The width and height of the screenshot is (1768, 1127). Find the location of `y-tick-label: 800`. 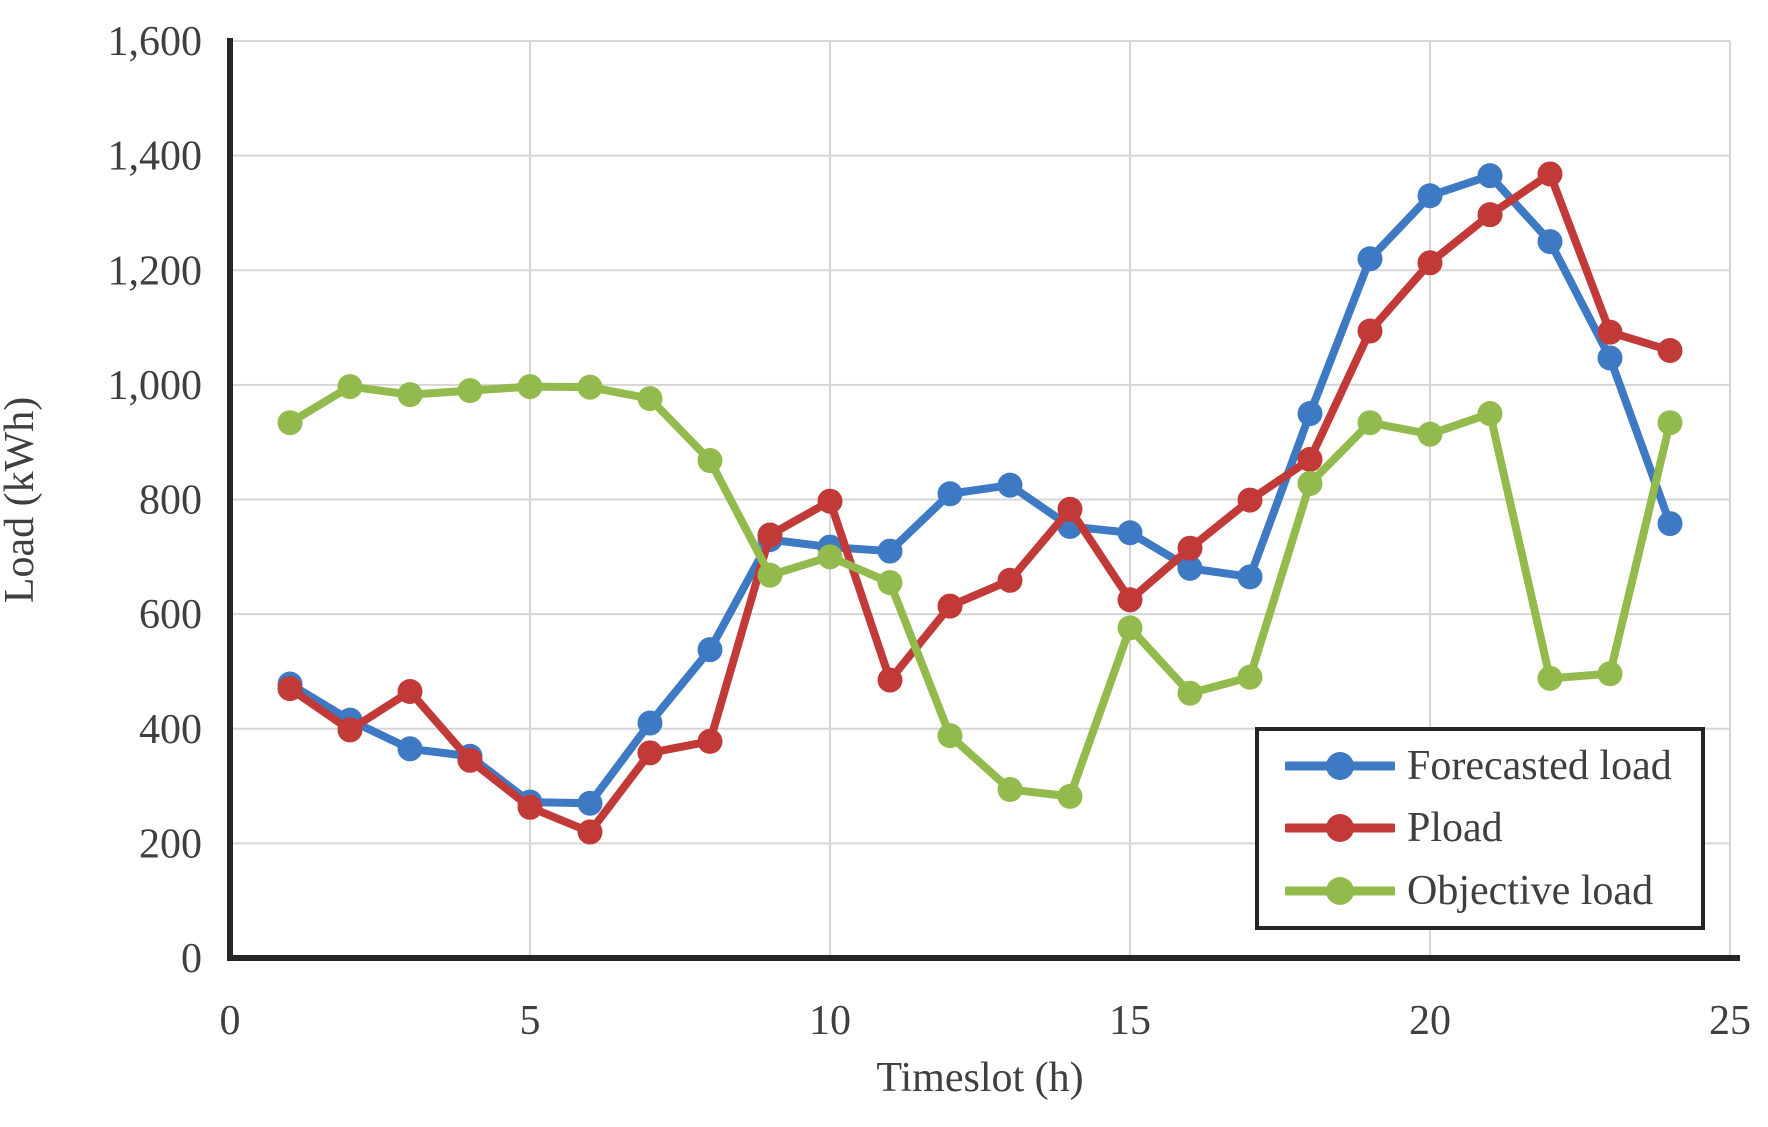

y-tick-label: 800 is located at coordinates (170, 501).